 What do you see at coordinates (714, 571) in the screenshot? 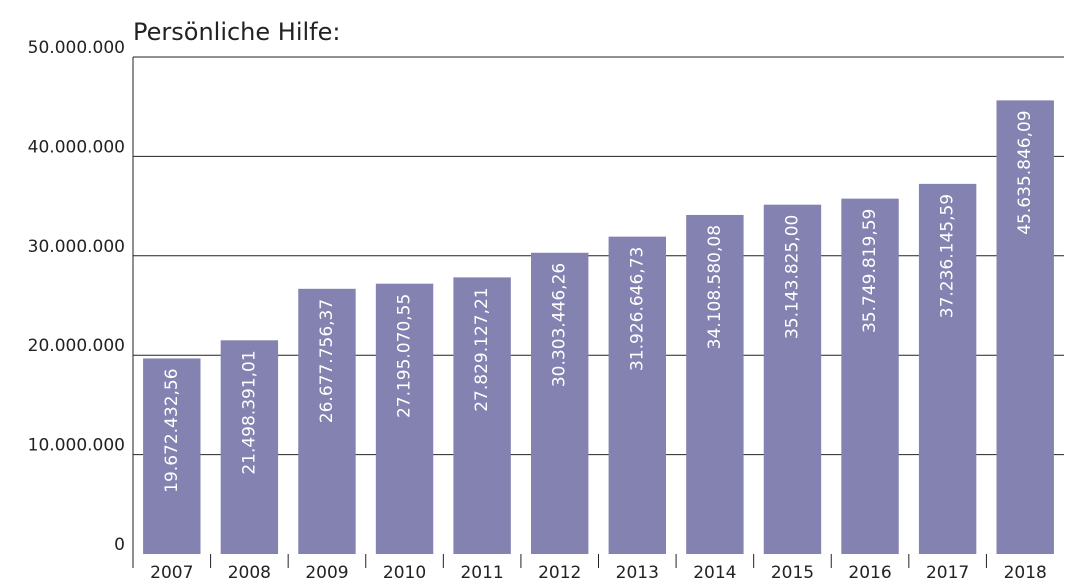
I see `x-tick-label: 2014` at bounding box center [714, 571].